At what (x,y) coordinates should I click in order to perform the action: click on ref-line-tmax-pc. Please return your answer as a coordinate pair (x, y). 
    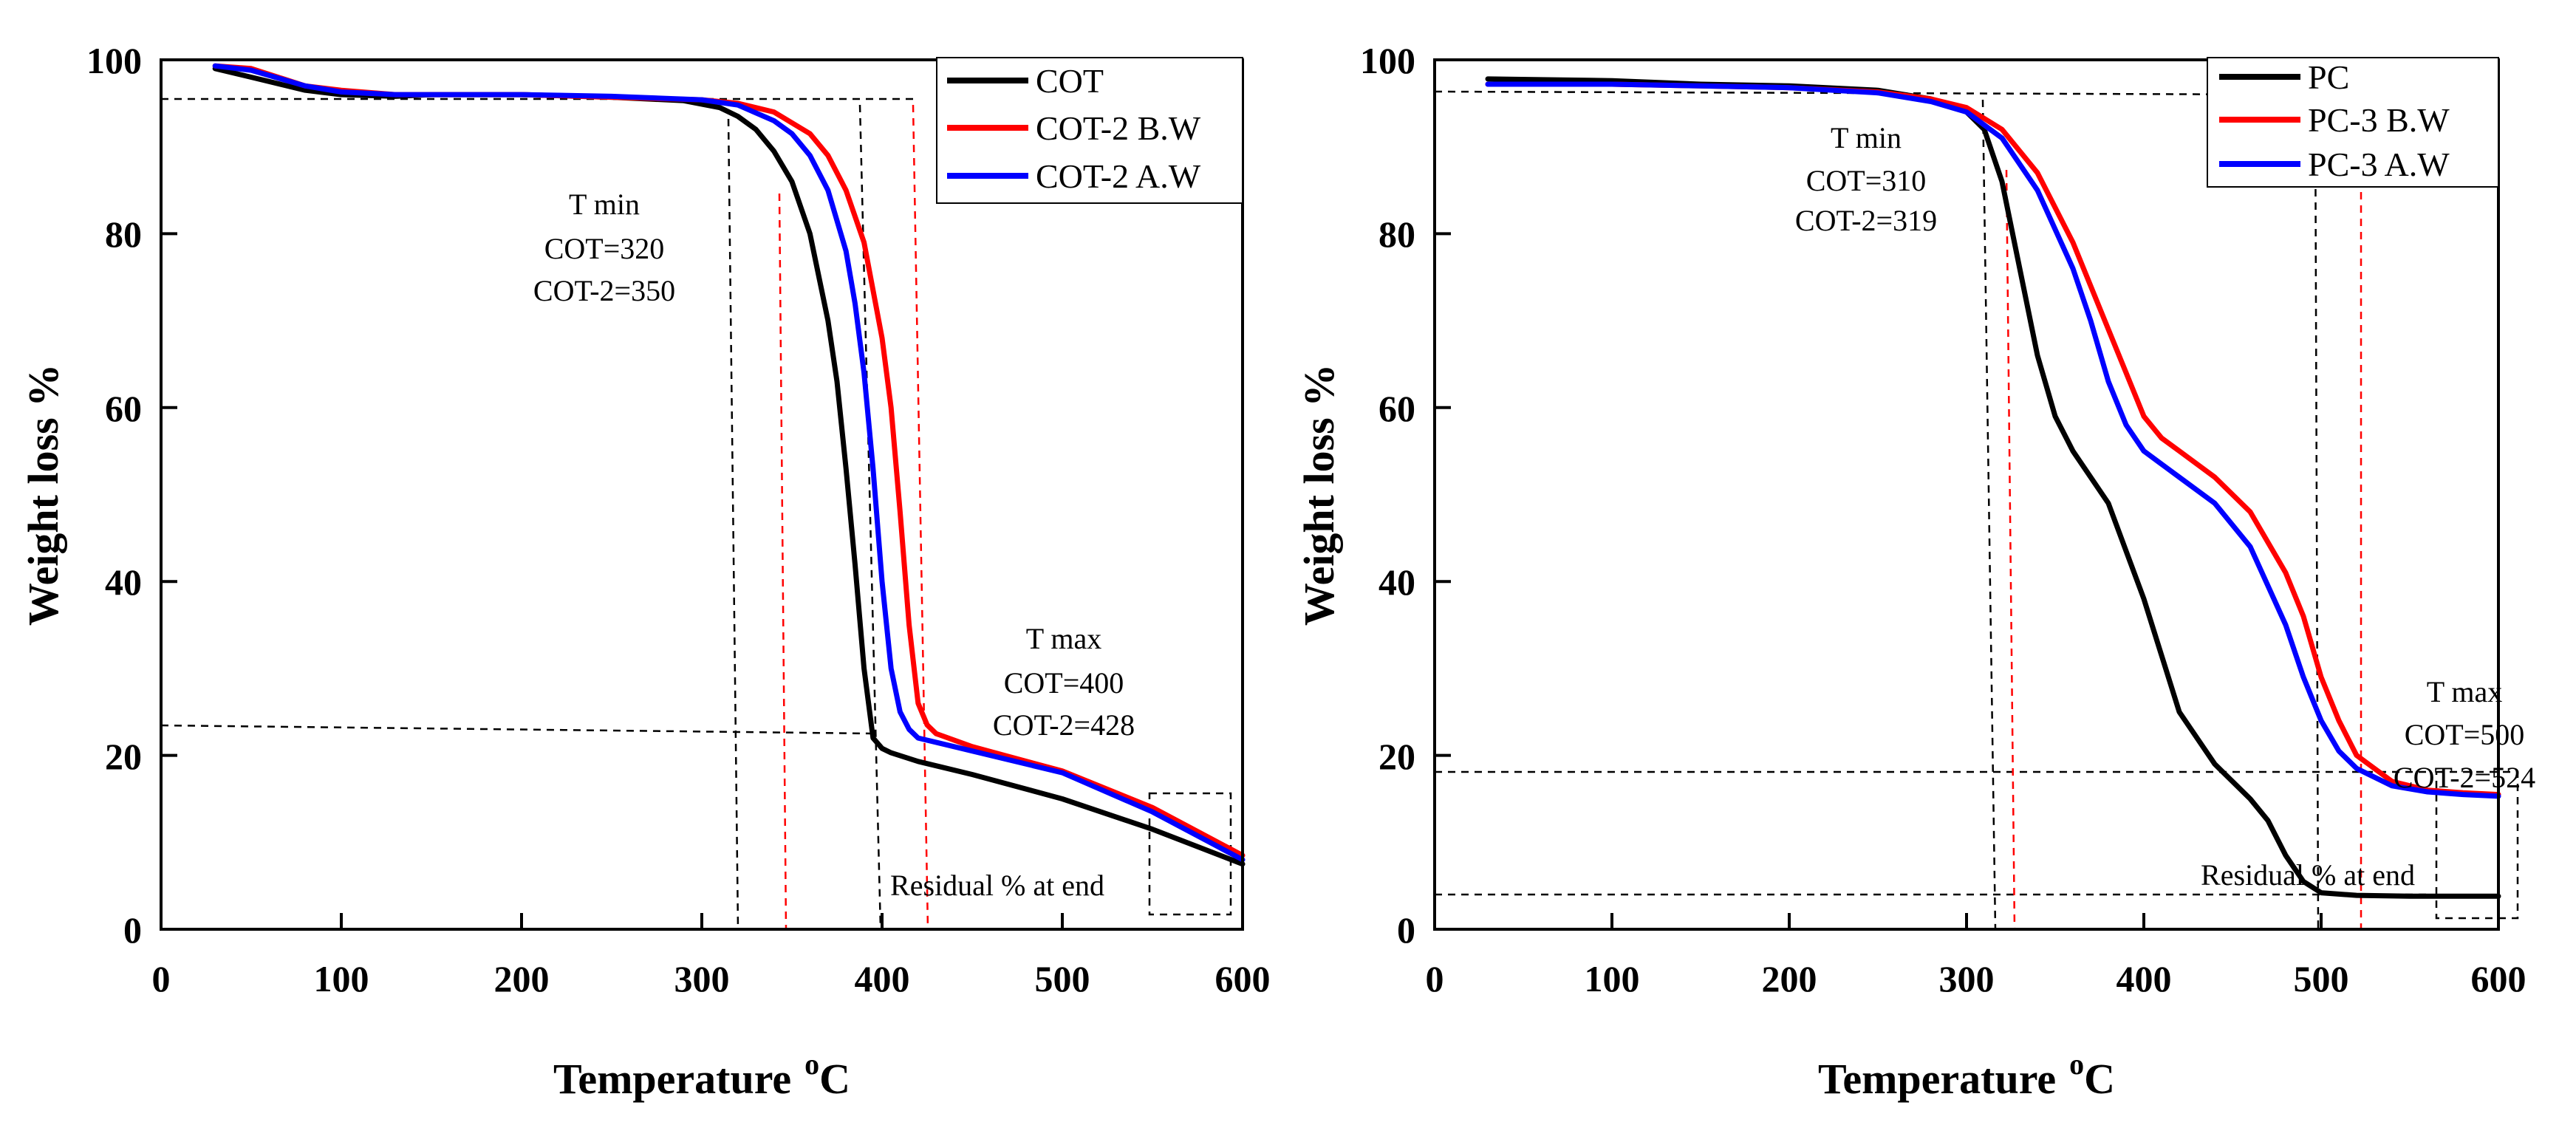
    Looking at the image, I should click on (2317, 512).